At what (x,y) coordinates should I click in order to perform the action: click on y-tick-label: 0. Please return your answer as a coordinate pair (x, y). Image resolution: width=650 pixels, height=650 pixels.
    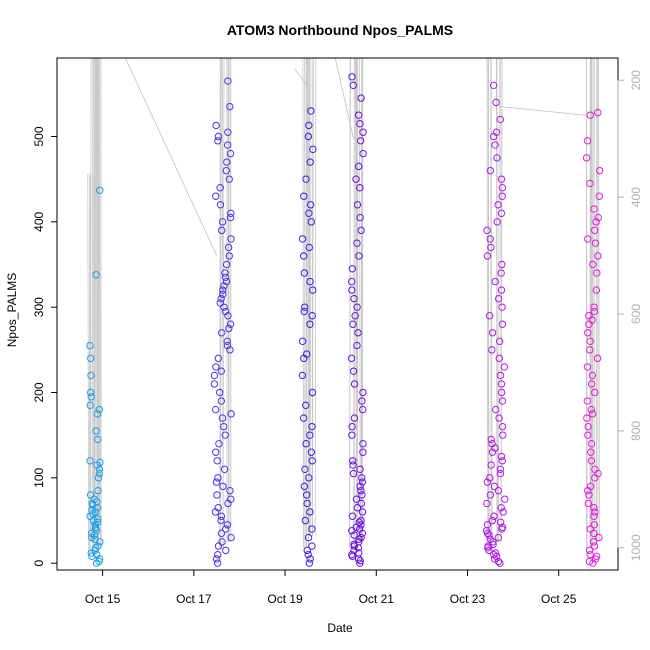
    Looking at the image, I should click on (39, 563).